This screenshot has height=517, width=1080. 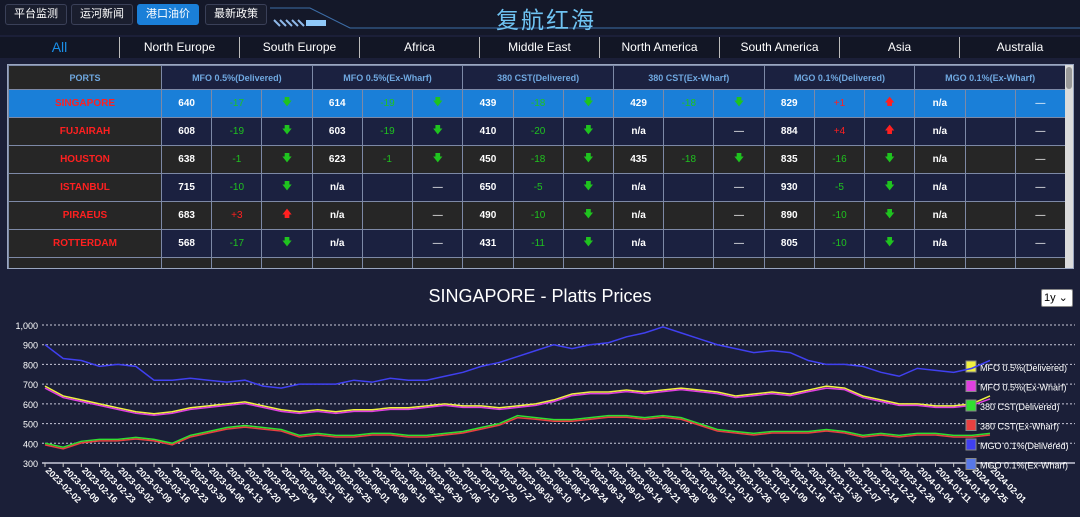 What do you see at coordinates (60, 47) in the screenshot?
I see `region-tab-all: All` at bounding box center [60, 47].